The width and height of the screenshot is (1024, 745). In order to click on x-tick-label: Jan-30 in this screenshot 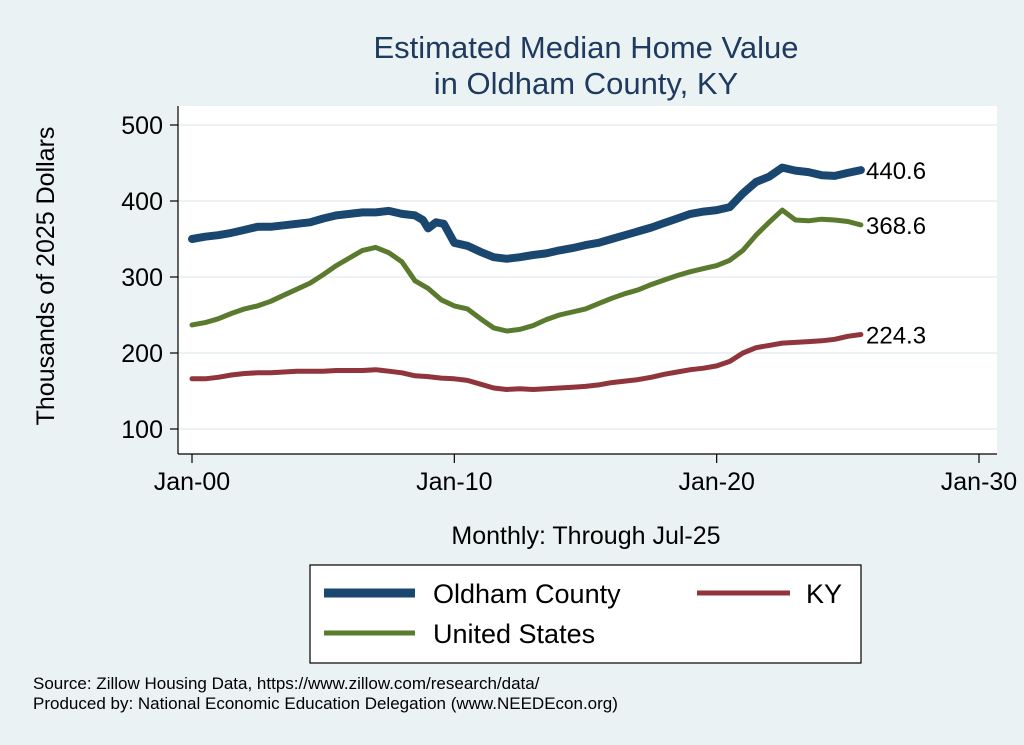, I will do `click(979, 482)`.